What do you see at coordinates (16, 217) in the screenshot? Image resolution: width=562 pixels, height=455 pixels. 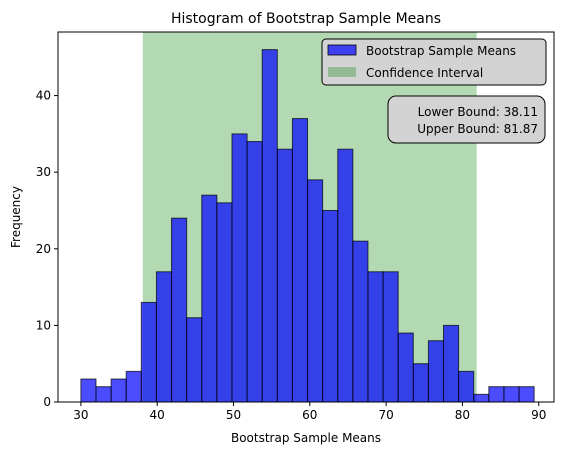 I see `y-axis-label: Frequency` at bounding box center [16, 217].